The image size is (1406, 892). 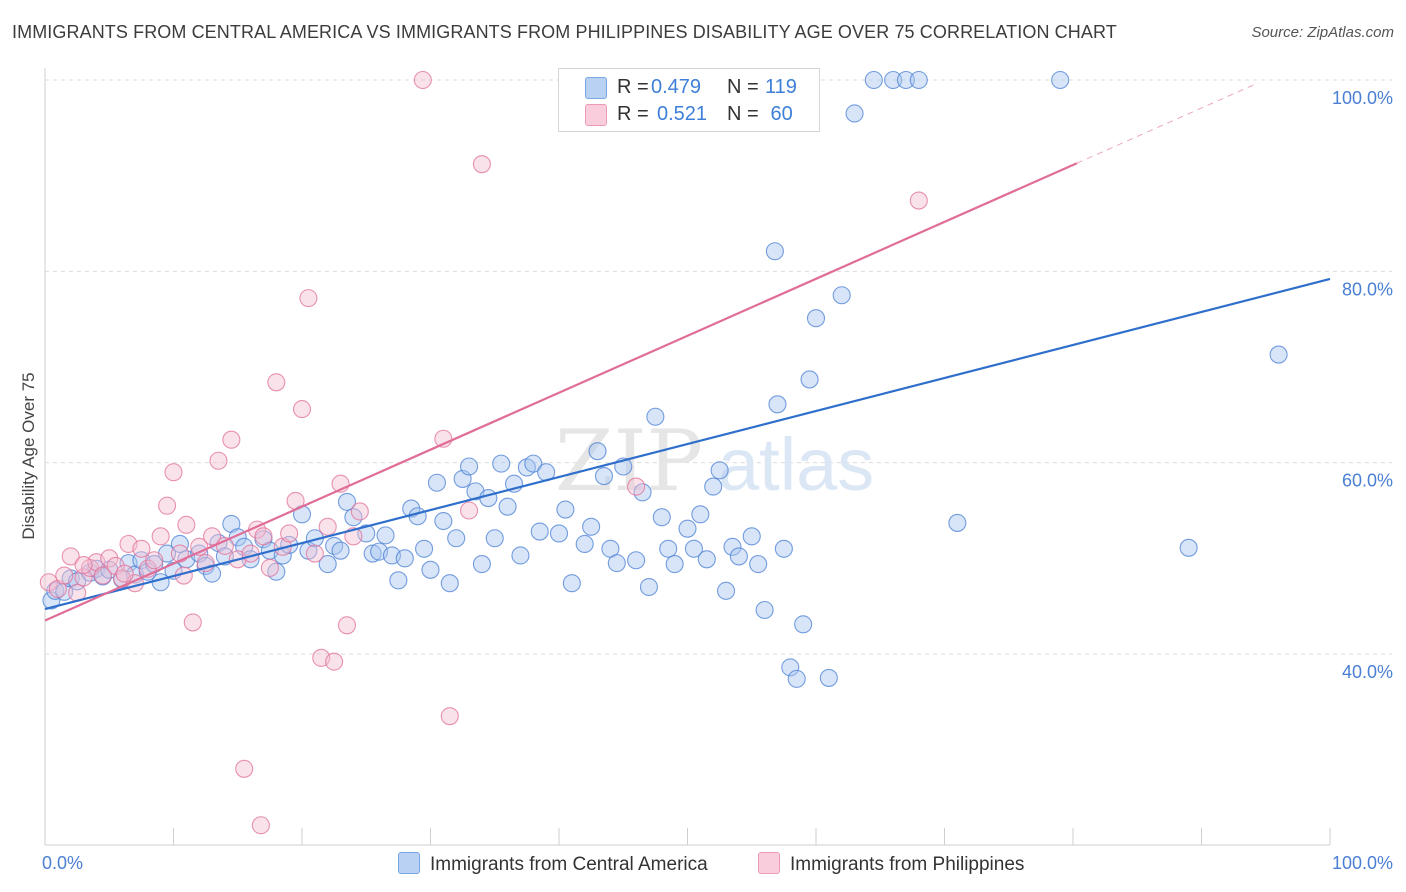 What do you see at coordinates (409, 863) in the screenshot?
I see `bottom-legend-swatch-blue` at bounding box center [409, 863].